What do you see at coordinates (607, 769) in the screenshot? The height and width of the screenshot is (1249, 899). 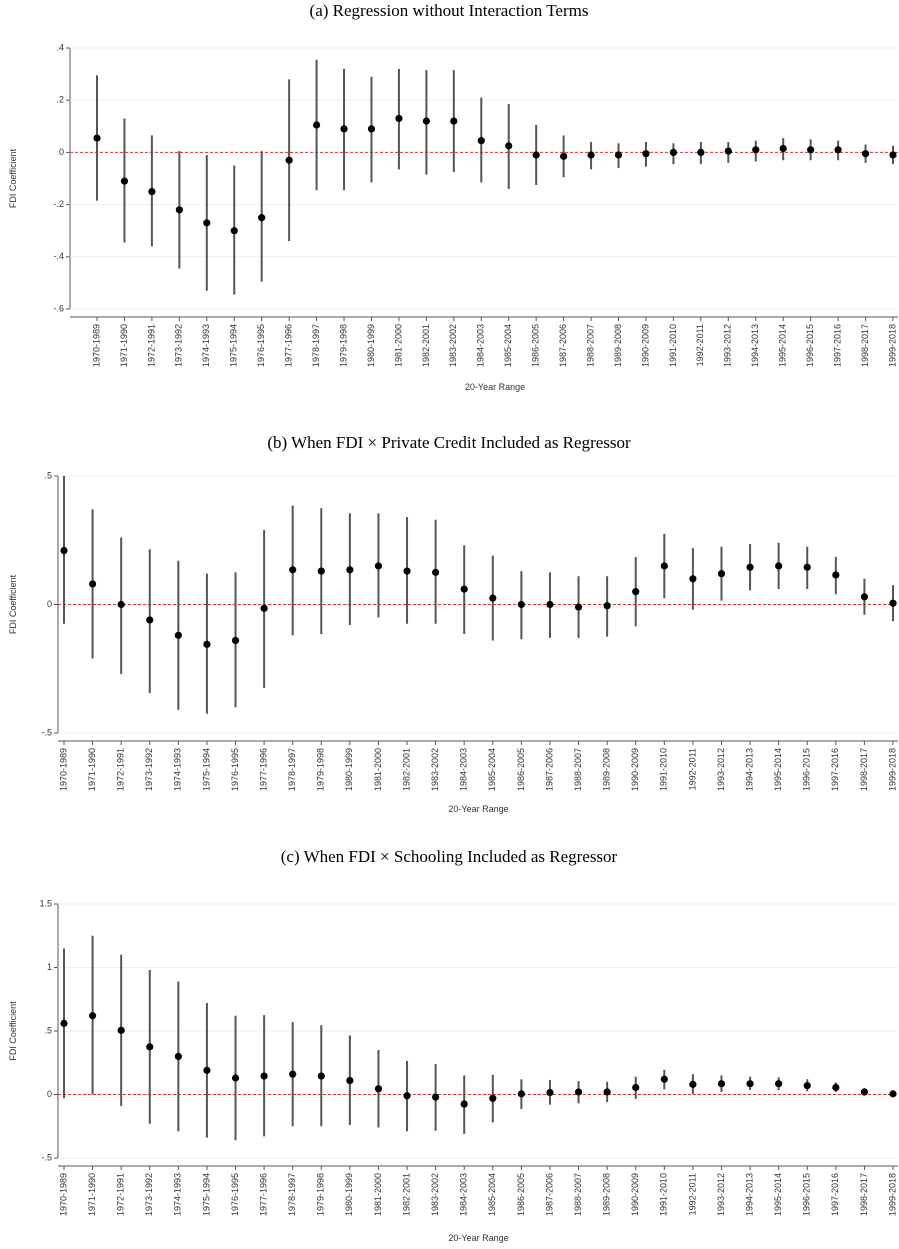 I see `x-tick-label: 1989-2008` at bounding box center [607, 769].